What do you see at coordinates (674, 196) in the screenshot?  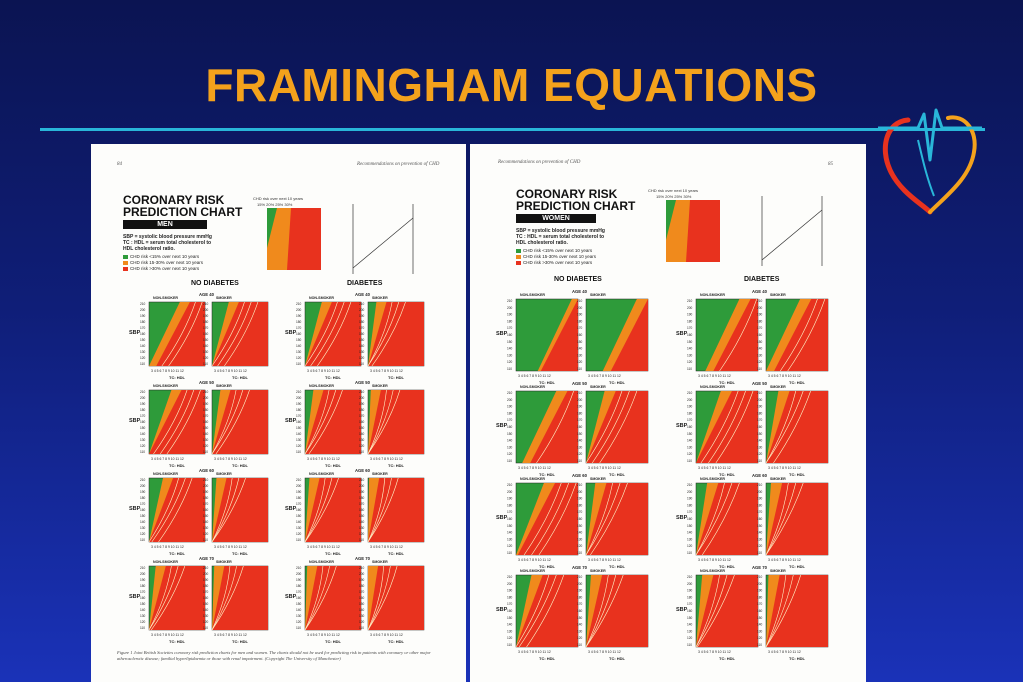 I see `risk-ticks: 15% 20% 25% 30%` at bounding box center [674, 196].